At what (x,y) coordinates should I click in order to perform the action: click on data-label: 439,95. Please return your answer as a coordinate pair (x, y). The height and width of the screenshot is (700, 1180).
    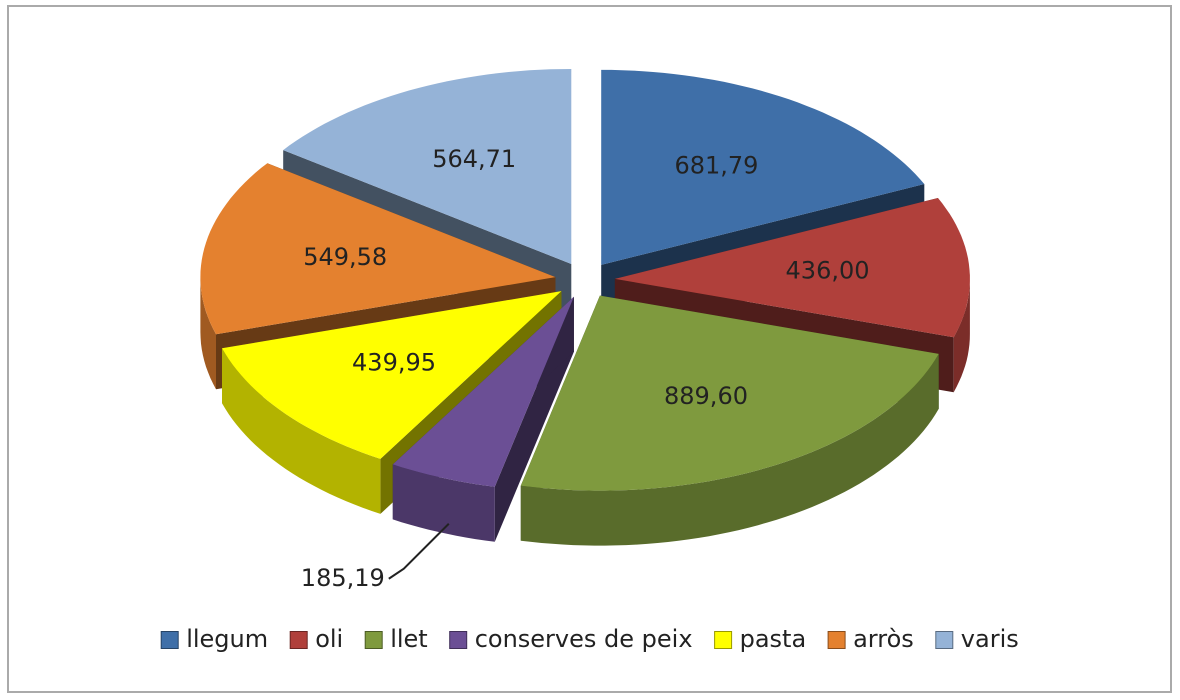
    Looking at the image, I should click on (394, 362).